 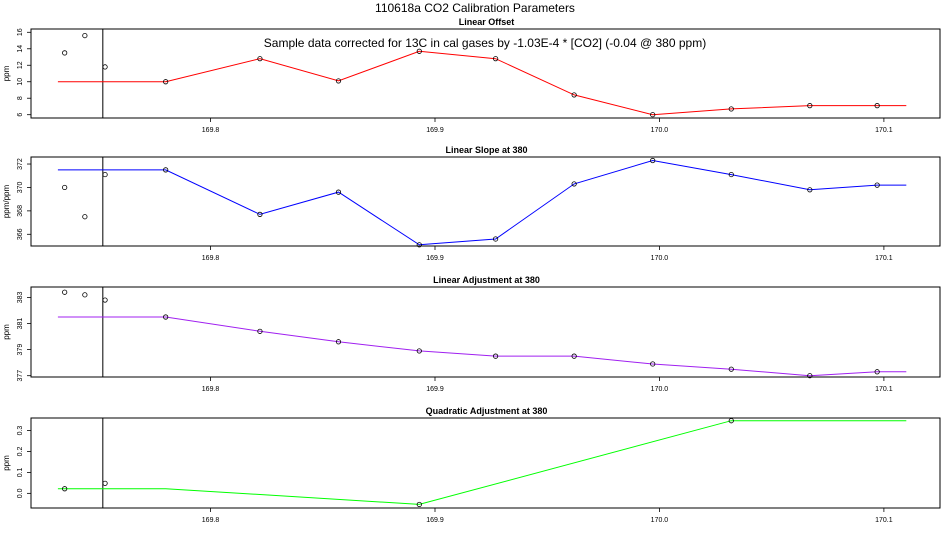 I want to click on y-axis-label: ppm/ppm, so click(x=6, y=201).